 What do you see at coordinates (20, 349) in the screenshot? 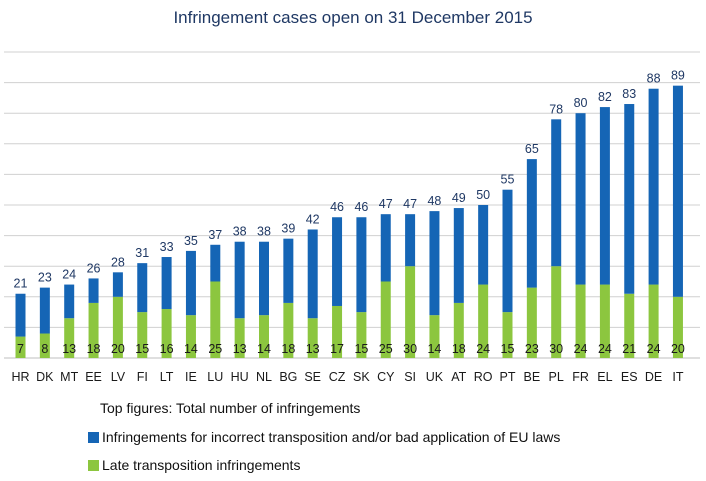
I see `late-value-label: 7` at bounding box center [20, 349].